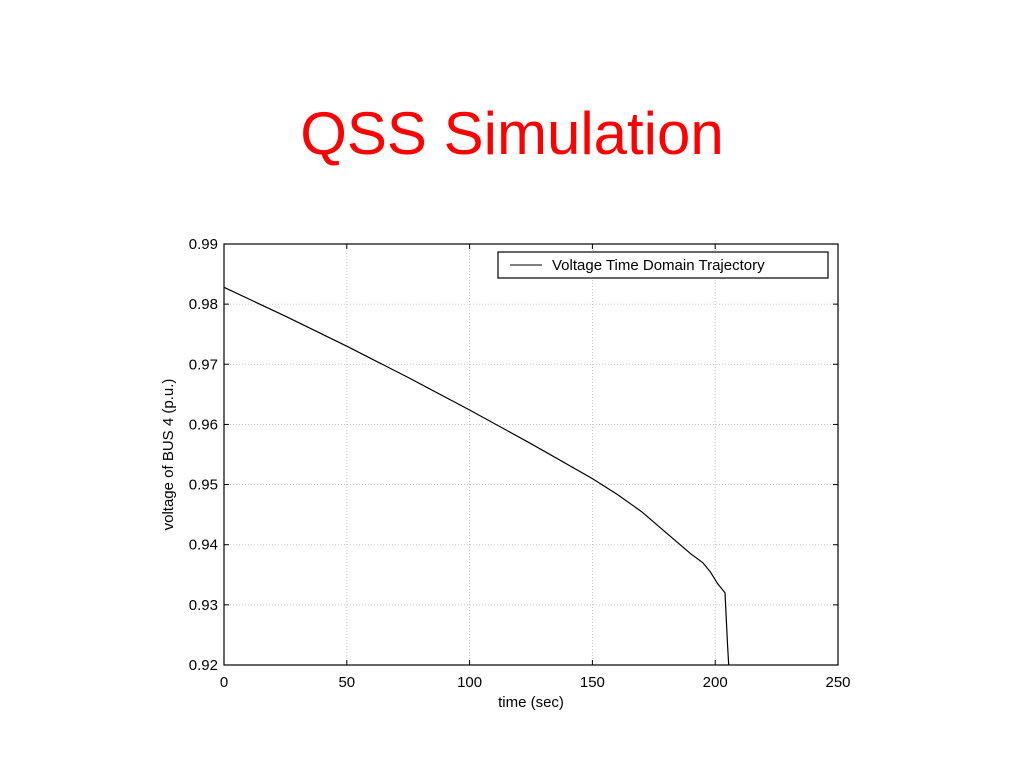 This screenshot has height=768, width=1024. Describe the element at coordinates (203, 364) in the screenshot. I see `y-tick-label: 0.97` at that location.